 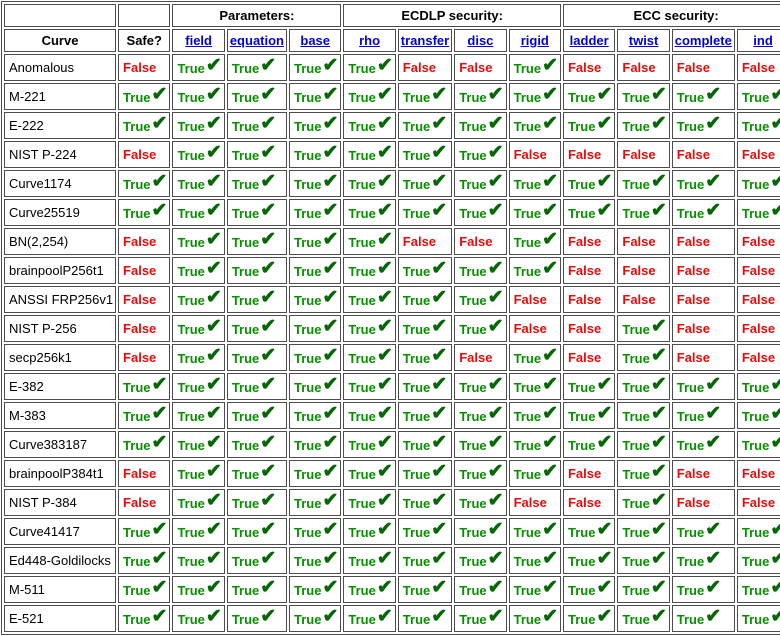 I want to click on col-link-twist: twist, so click(x=643, y=40).